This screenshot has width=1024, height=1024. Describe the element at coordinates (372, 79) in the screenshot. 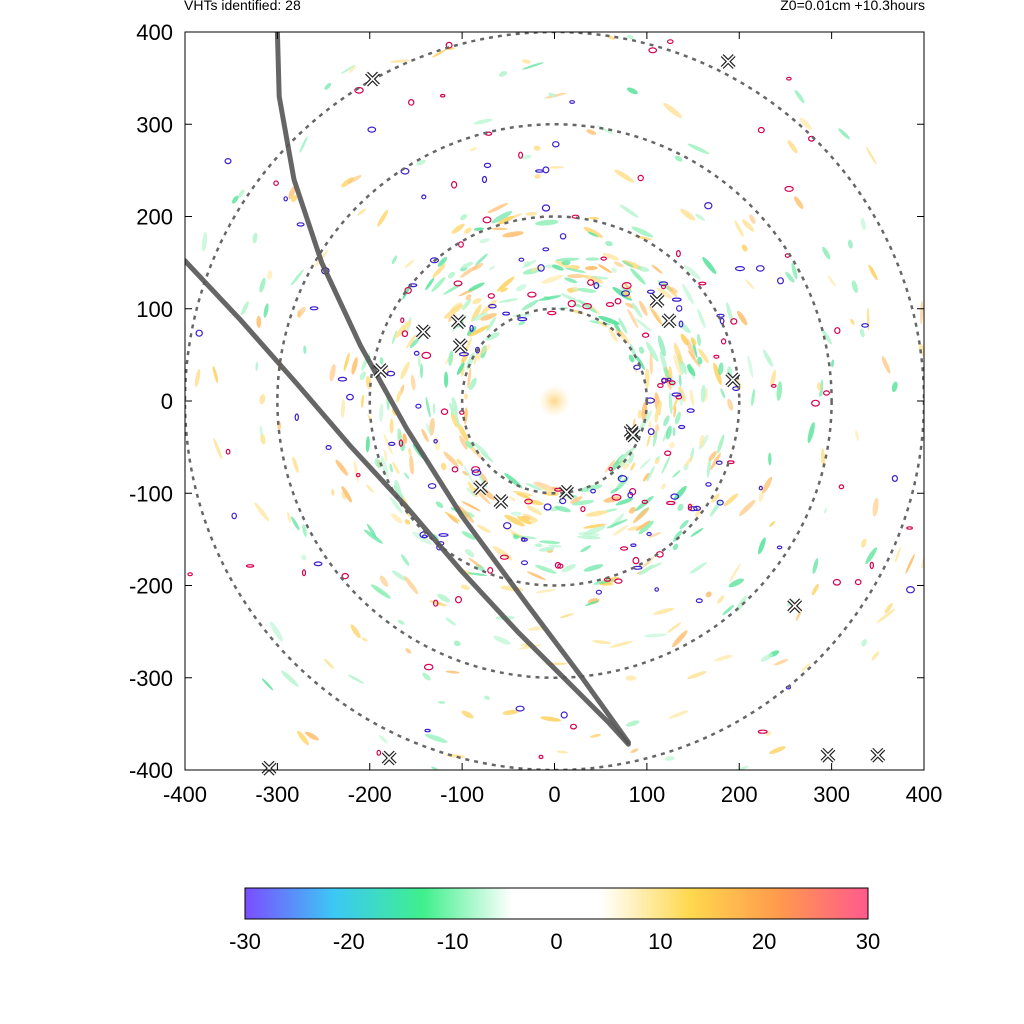

I see `vht-marker` at that location.